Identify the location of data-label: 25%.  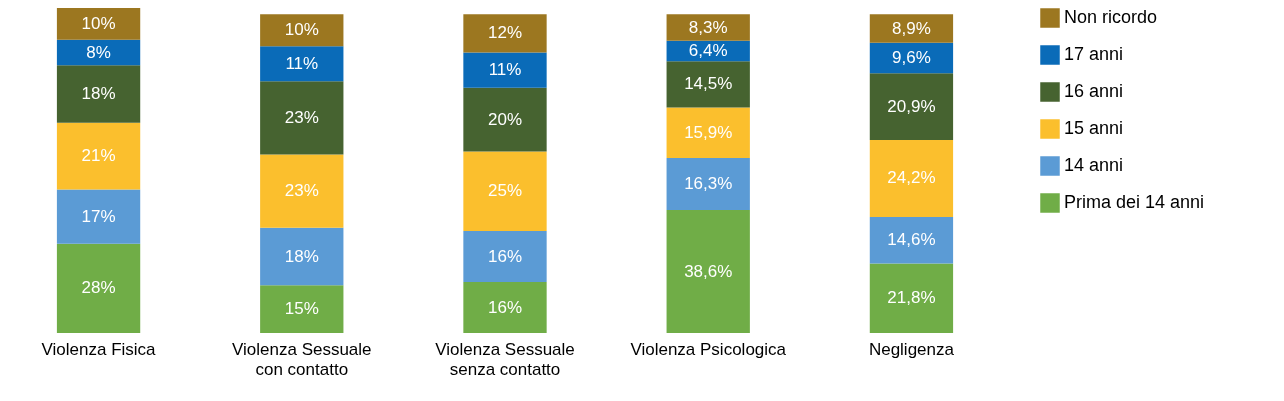
(505, 191).